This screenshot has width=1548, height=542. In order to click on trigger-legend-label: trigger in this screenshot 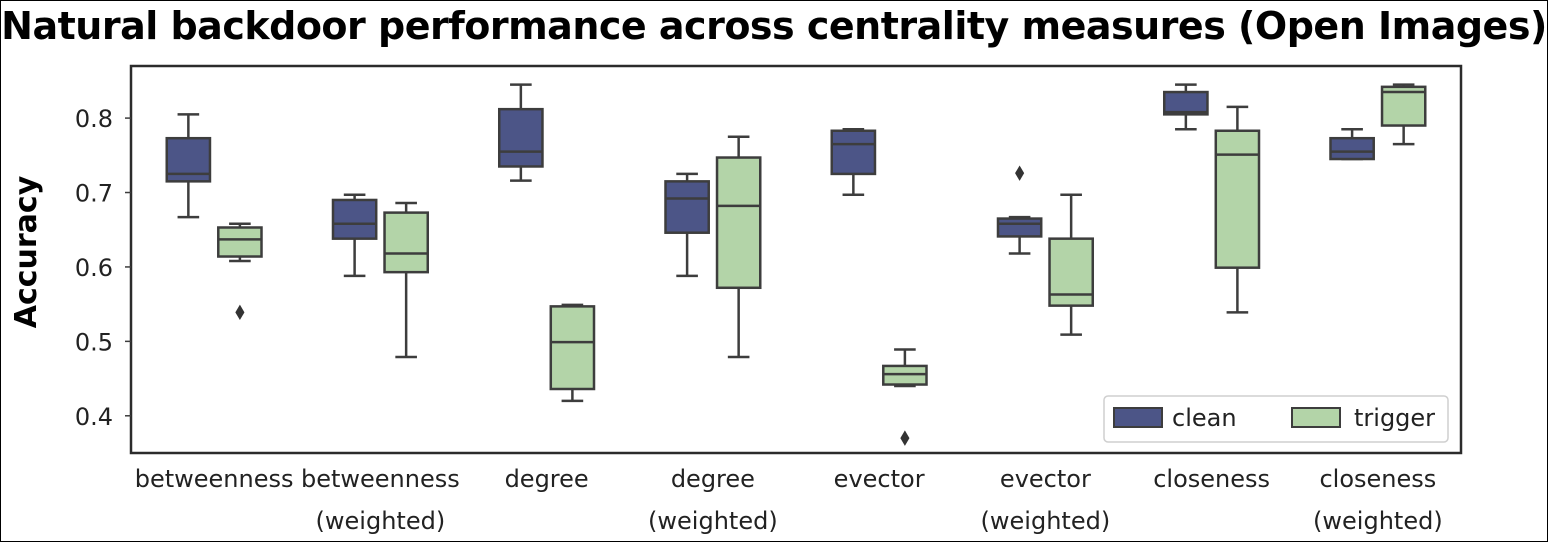, I will do `click(1394, 418)`.